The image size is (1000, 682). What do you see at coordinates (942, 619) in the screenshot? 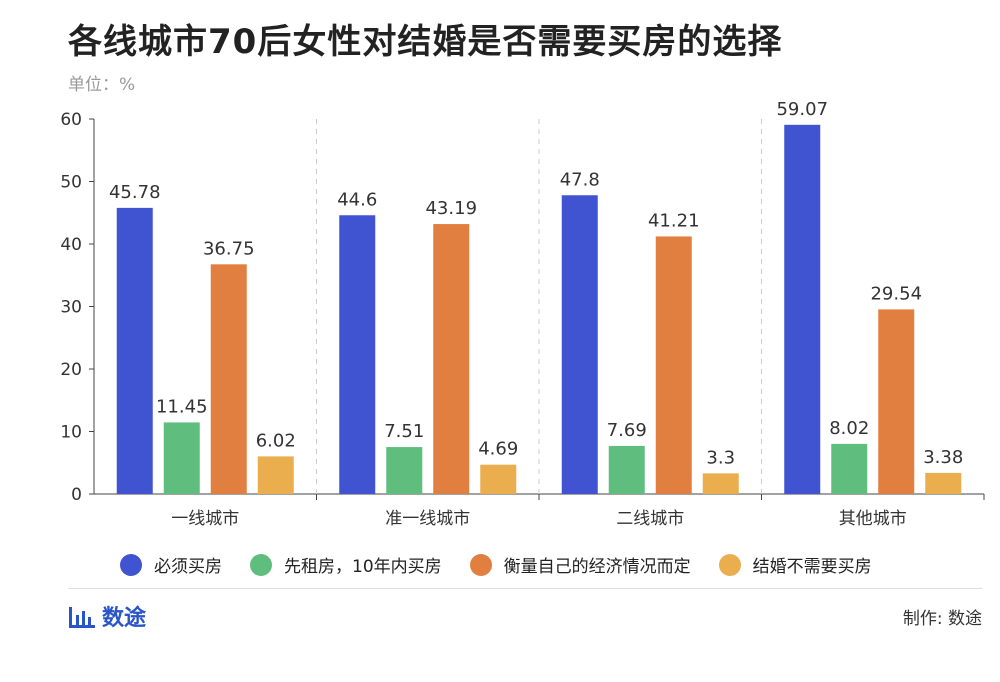
I see `credit-text: 制作: 数途` at bounding box center [942, 619].